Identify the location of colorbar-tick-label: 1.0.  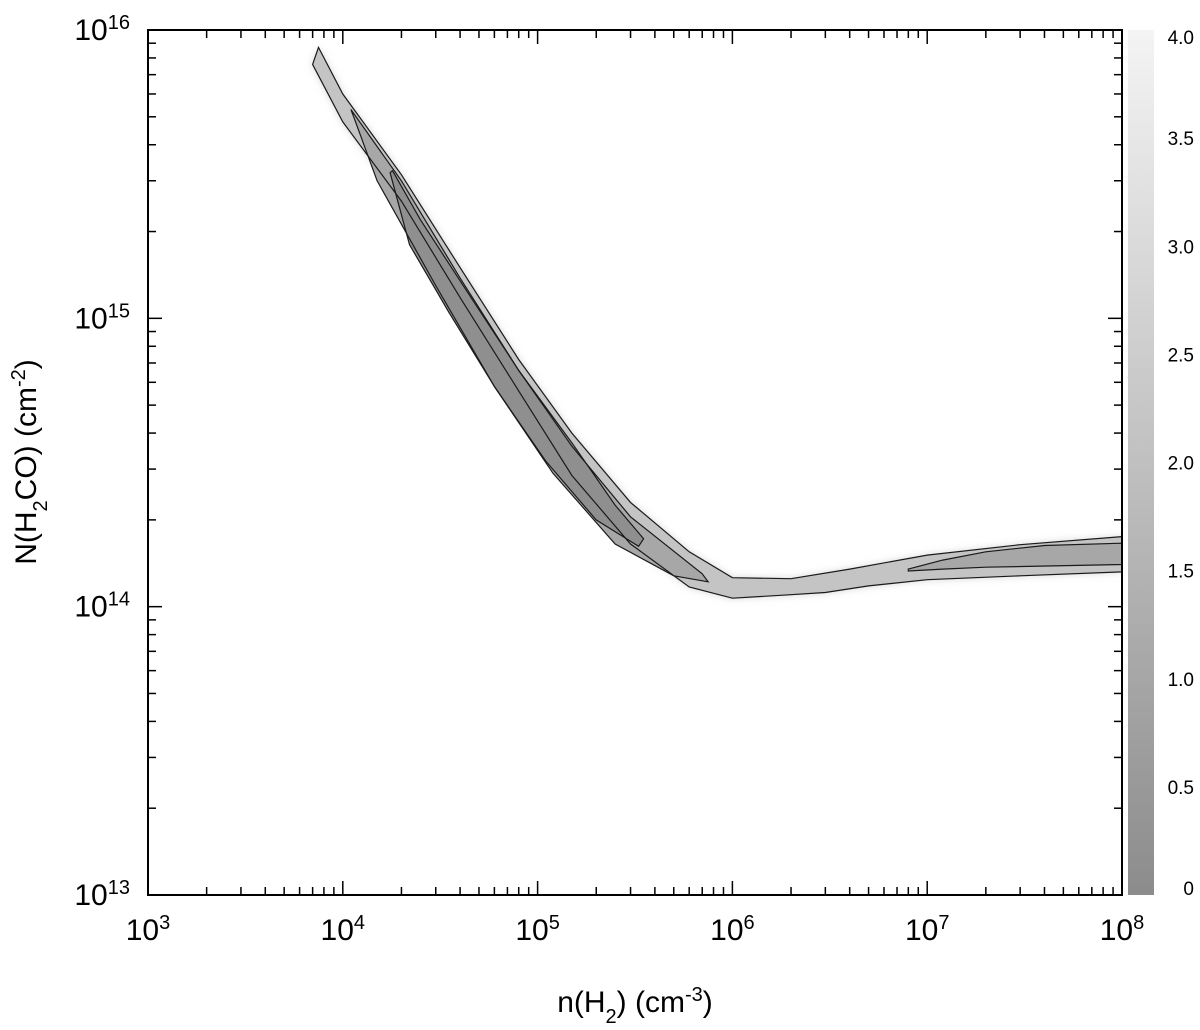
(1181, 680).